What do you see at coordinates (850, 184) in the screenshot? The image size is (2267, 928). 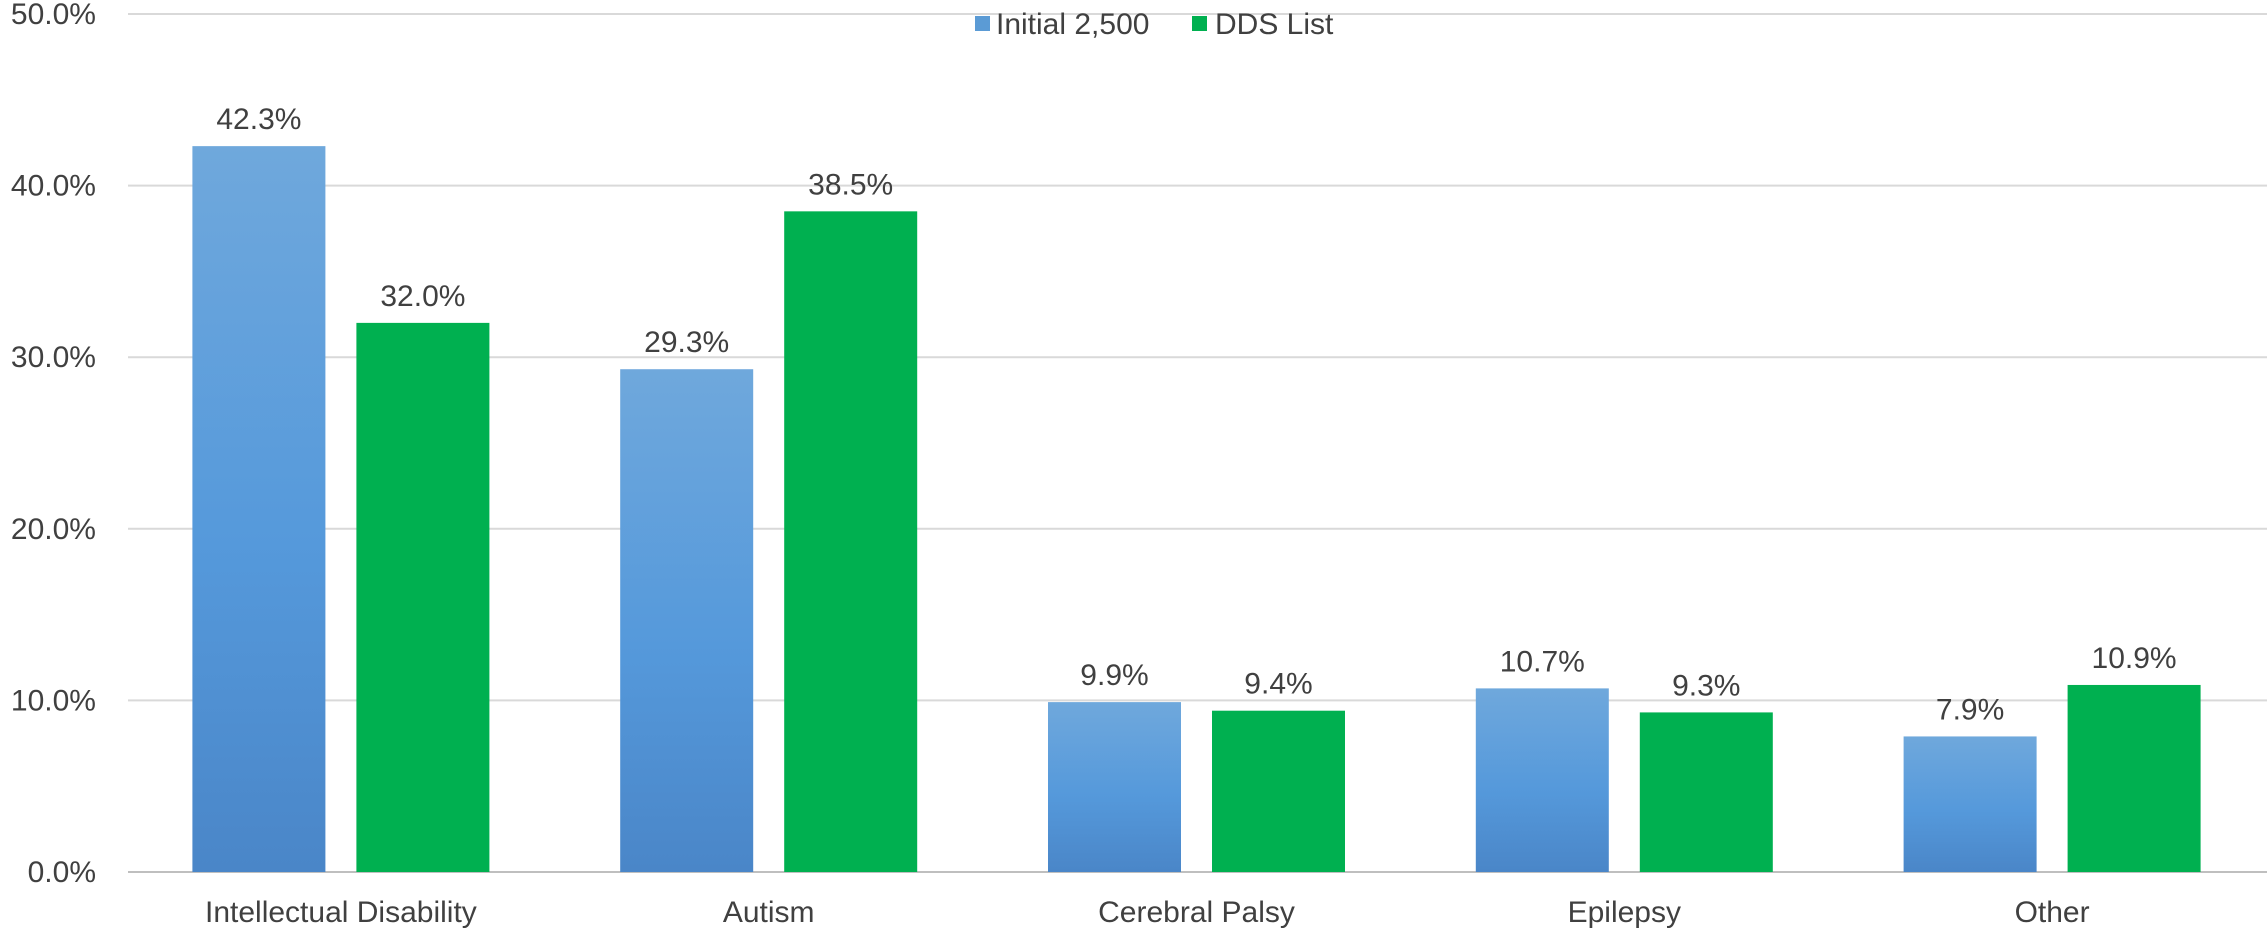 I see `data-label: 38.5%` at bounding box center [850, 184].